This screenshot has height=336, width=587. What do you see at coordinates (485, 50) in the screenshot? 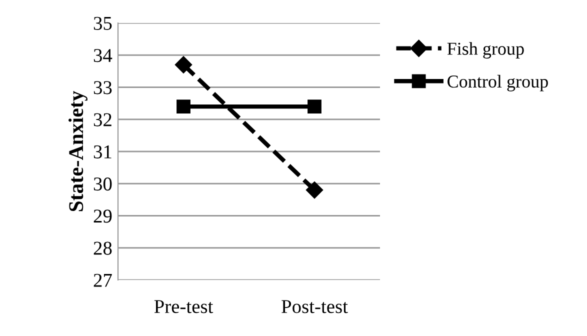
I see `legend-label: Fish group` at bounding box center [485, 50].